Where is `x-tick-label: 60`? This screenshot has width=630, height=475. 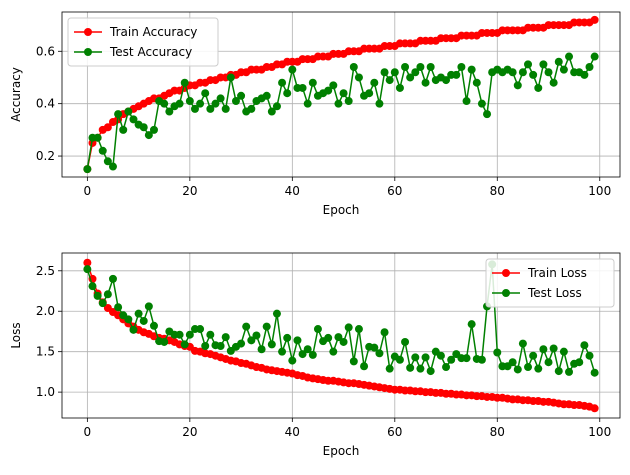
x-tick-label: 60 is located at coordinates (394, 191).